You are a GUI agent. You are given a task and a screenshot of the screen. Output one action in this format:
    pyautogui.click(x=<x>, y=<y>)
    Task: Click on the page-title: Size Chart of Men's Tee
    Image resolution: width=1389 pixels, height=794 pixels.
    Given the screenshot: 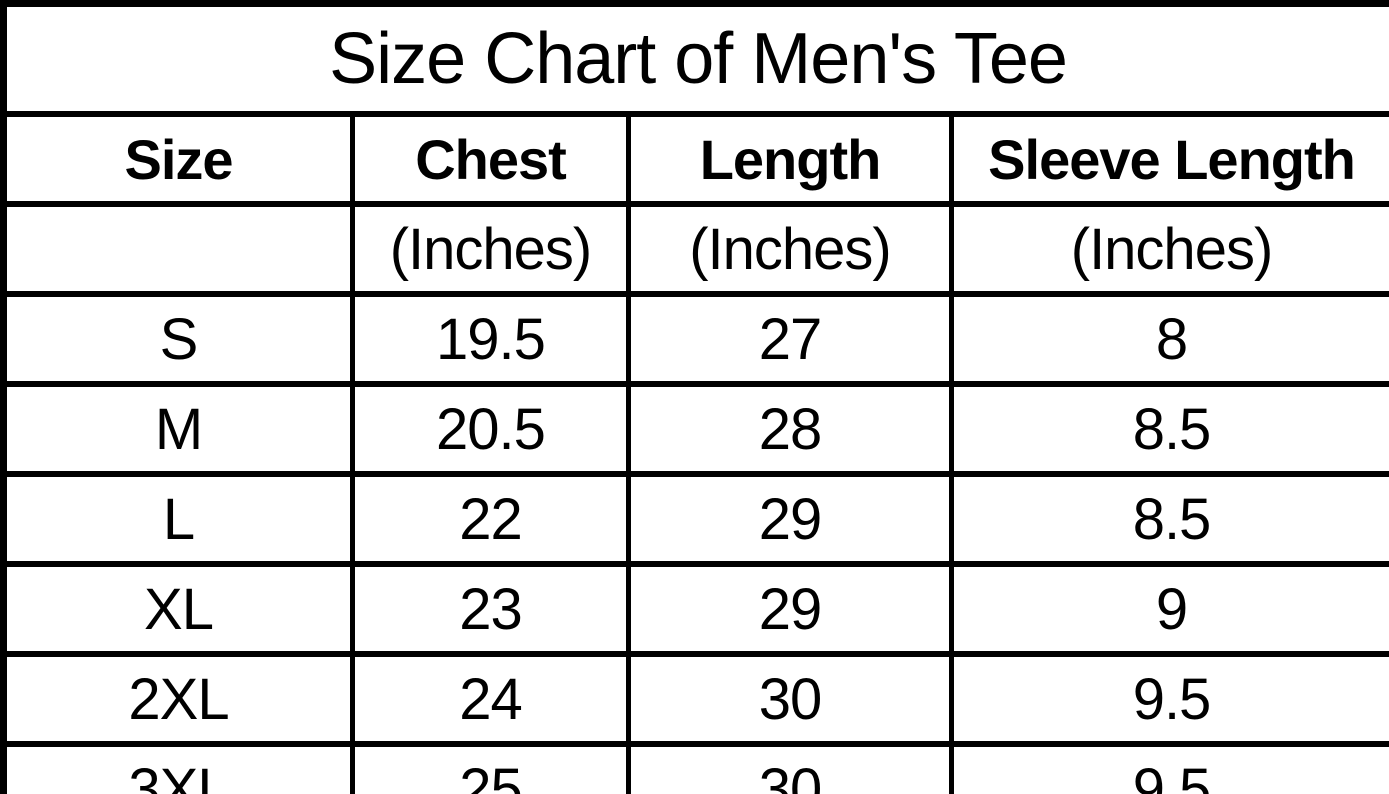 What is the action you would take?
    pyautogui.click(x=694, y=58)
    